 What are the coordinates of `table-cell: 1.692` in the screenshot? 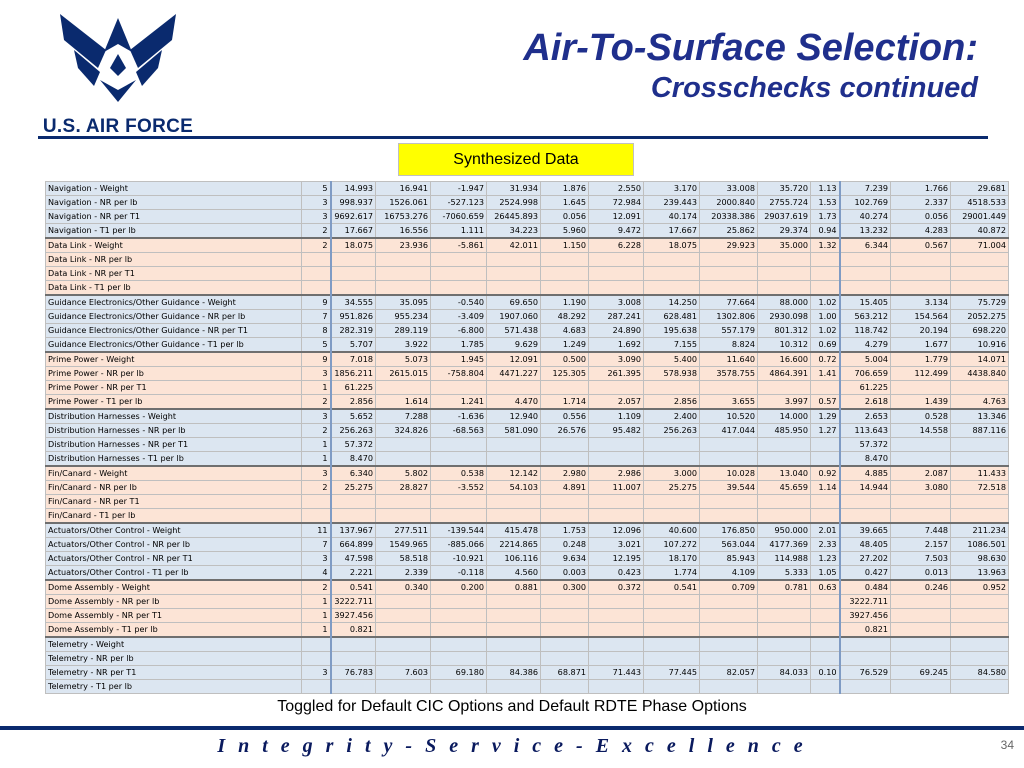 It's located at (616, 345).